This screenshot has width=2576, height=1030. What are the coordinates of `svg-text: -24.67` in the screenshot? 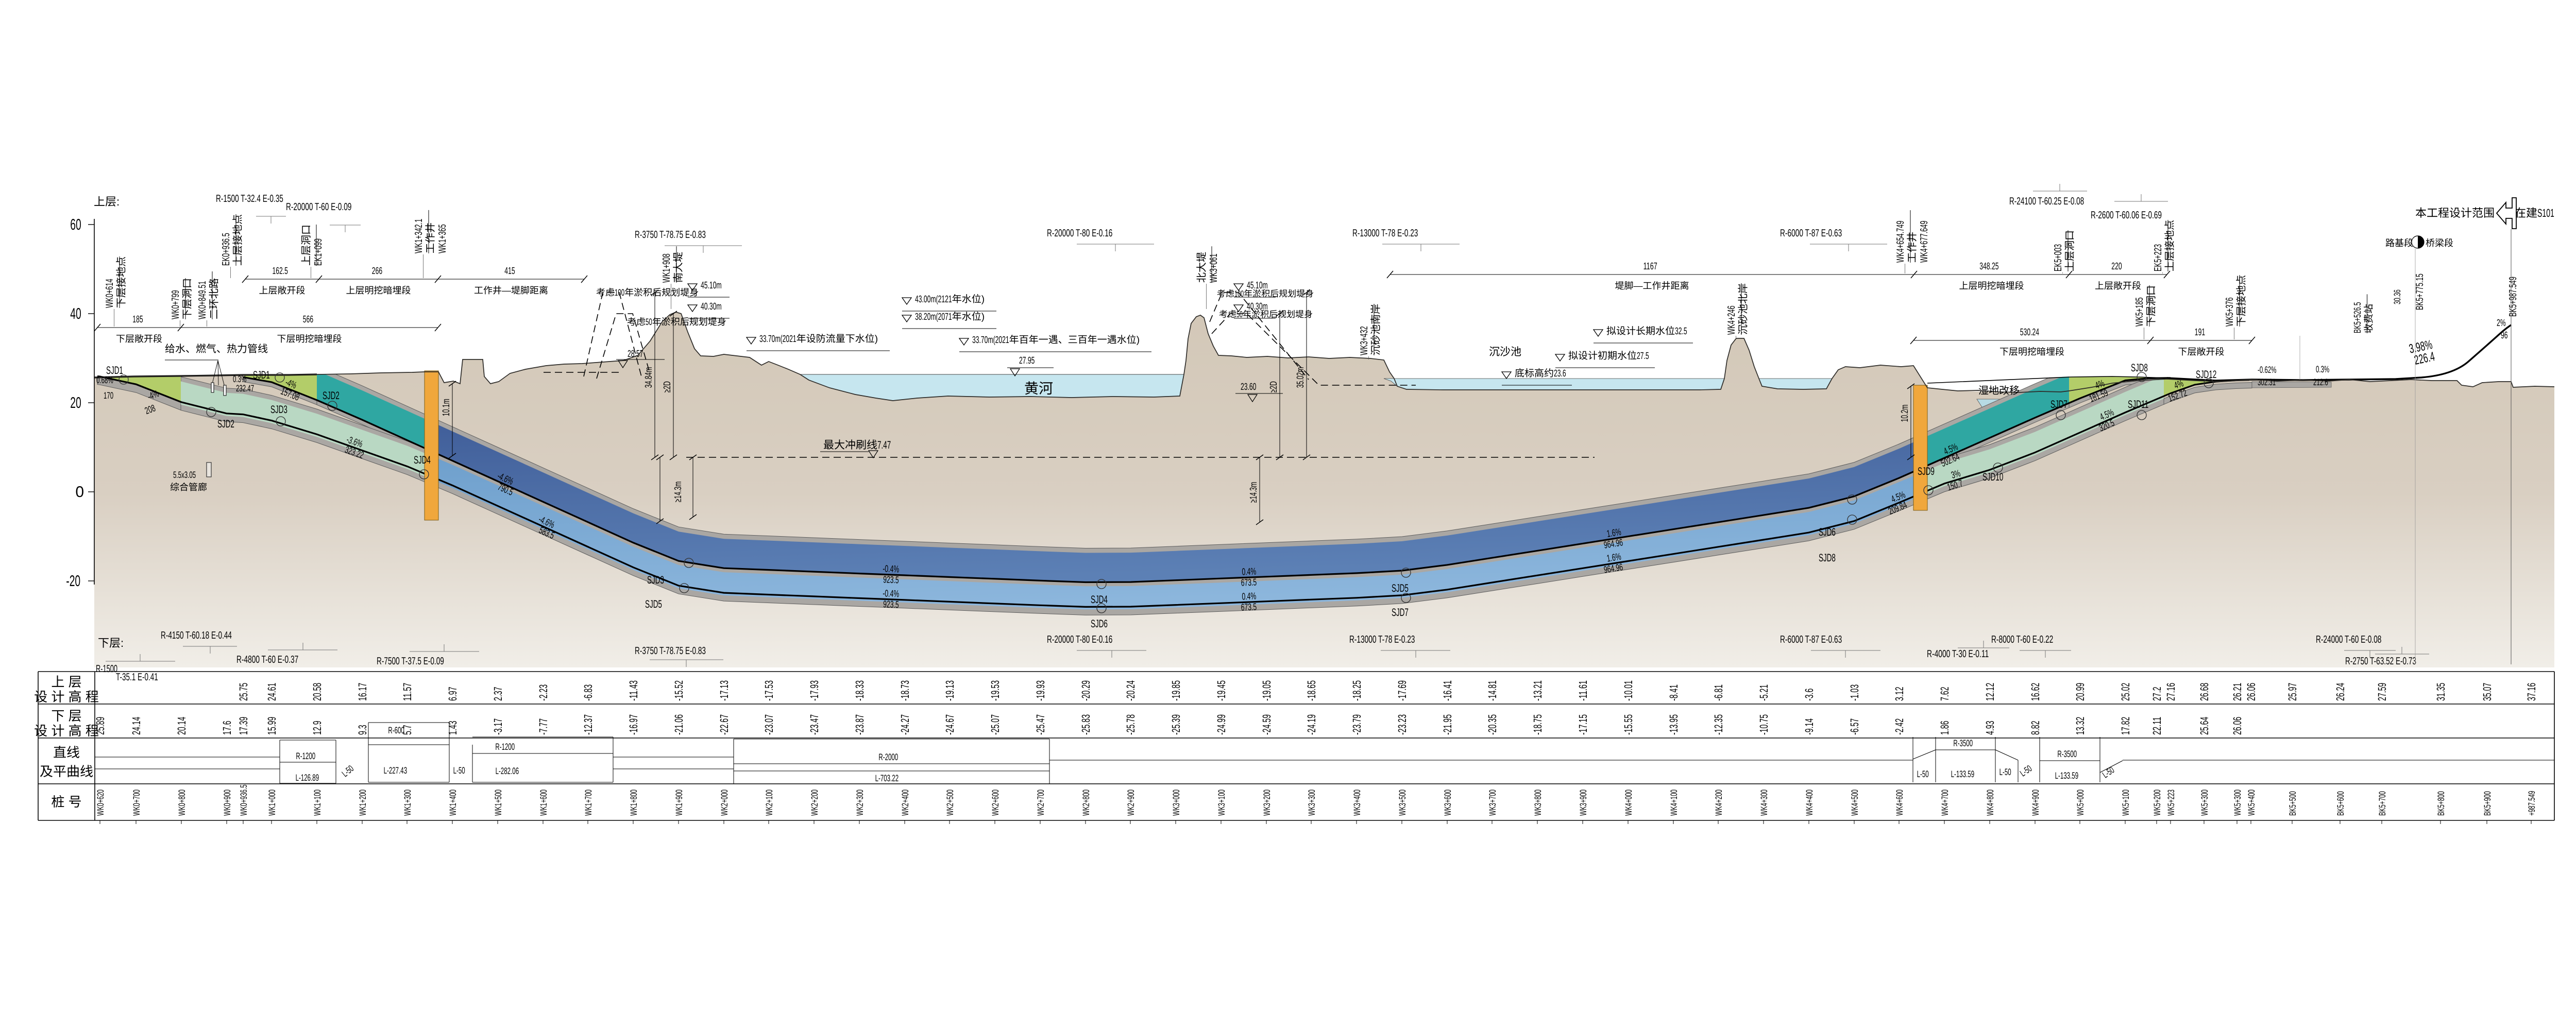 It's located at (949, 724).